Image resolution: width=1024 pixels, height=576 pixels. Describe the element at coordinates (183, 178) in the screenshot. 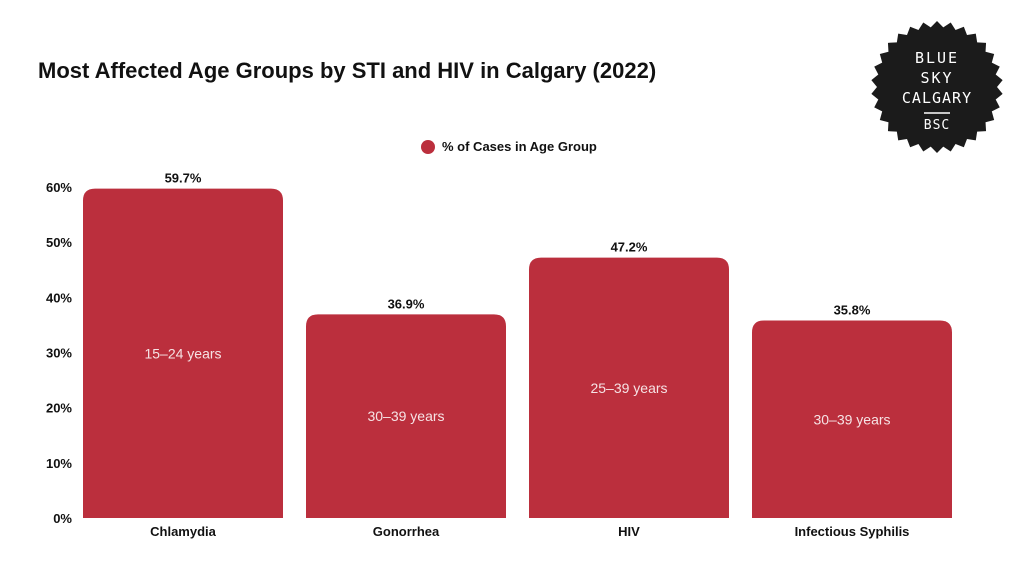

I see `data-label: 59.7%` at that location.